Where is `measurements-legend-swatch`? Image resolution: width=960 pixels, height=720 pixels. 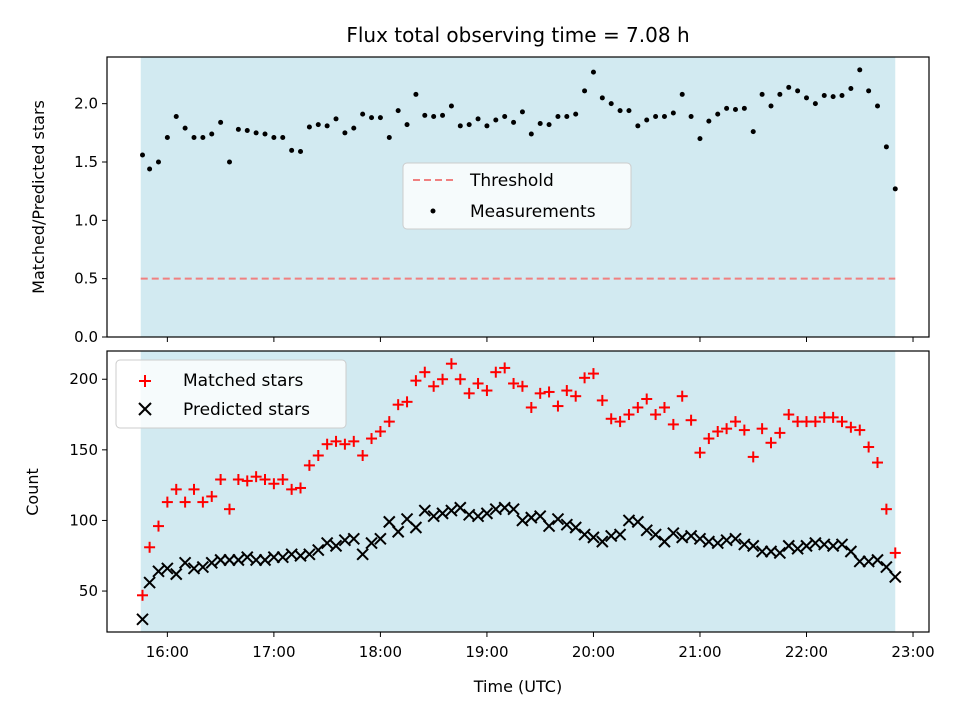
measurements-legend-swatch is located at coordinates (433, 211).